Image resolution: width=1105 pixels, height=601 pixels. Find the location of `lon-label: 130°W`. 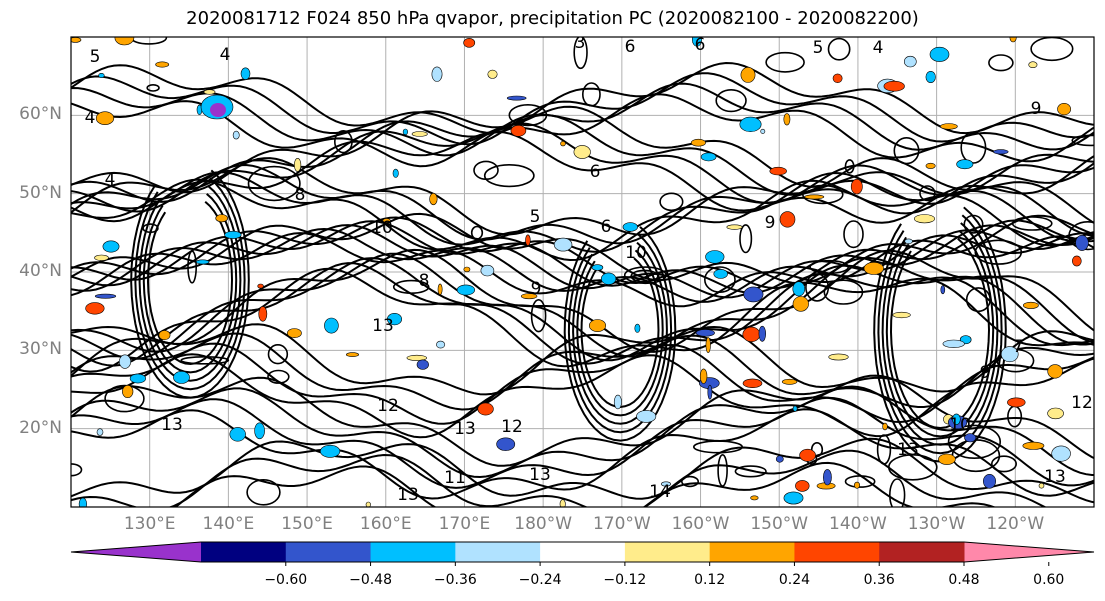

lon-label: 130°W is located at coordinates (936, 524).